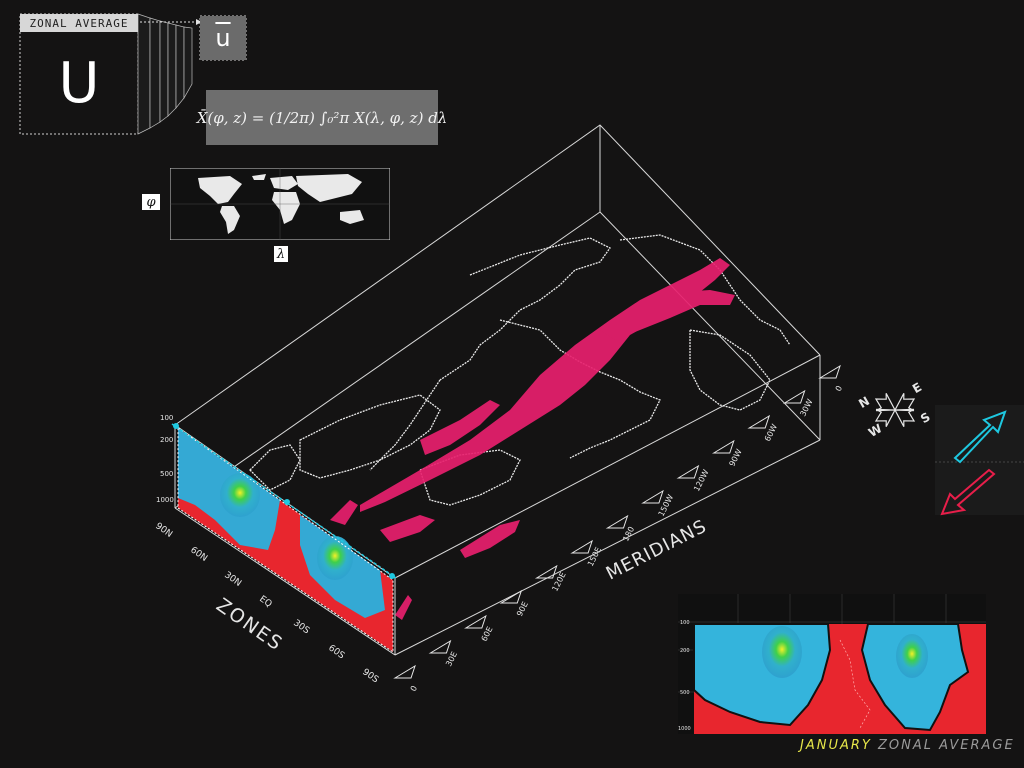 This screenshot has height=768, width=1024. I want to click on pressure-tick: 200, so click(166, 440).